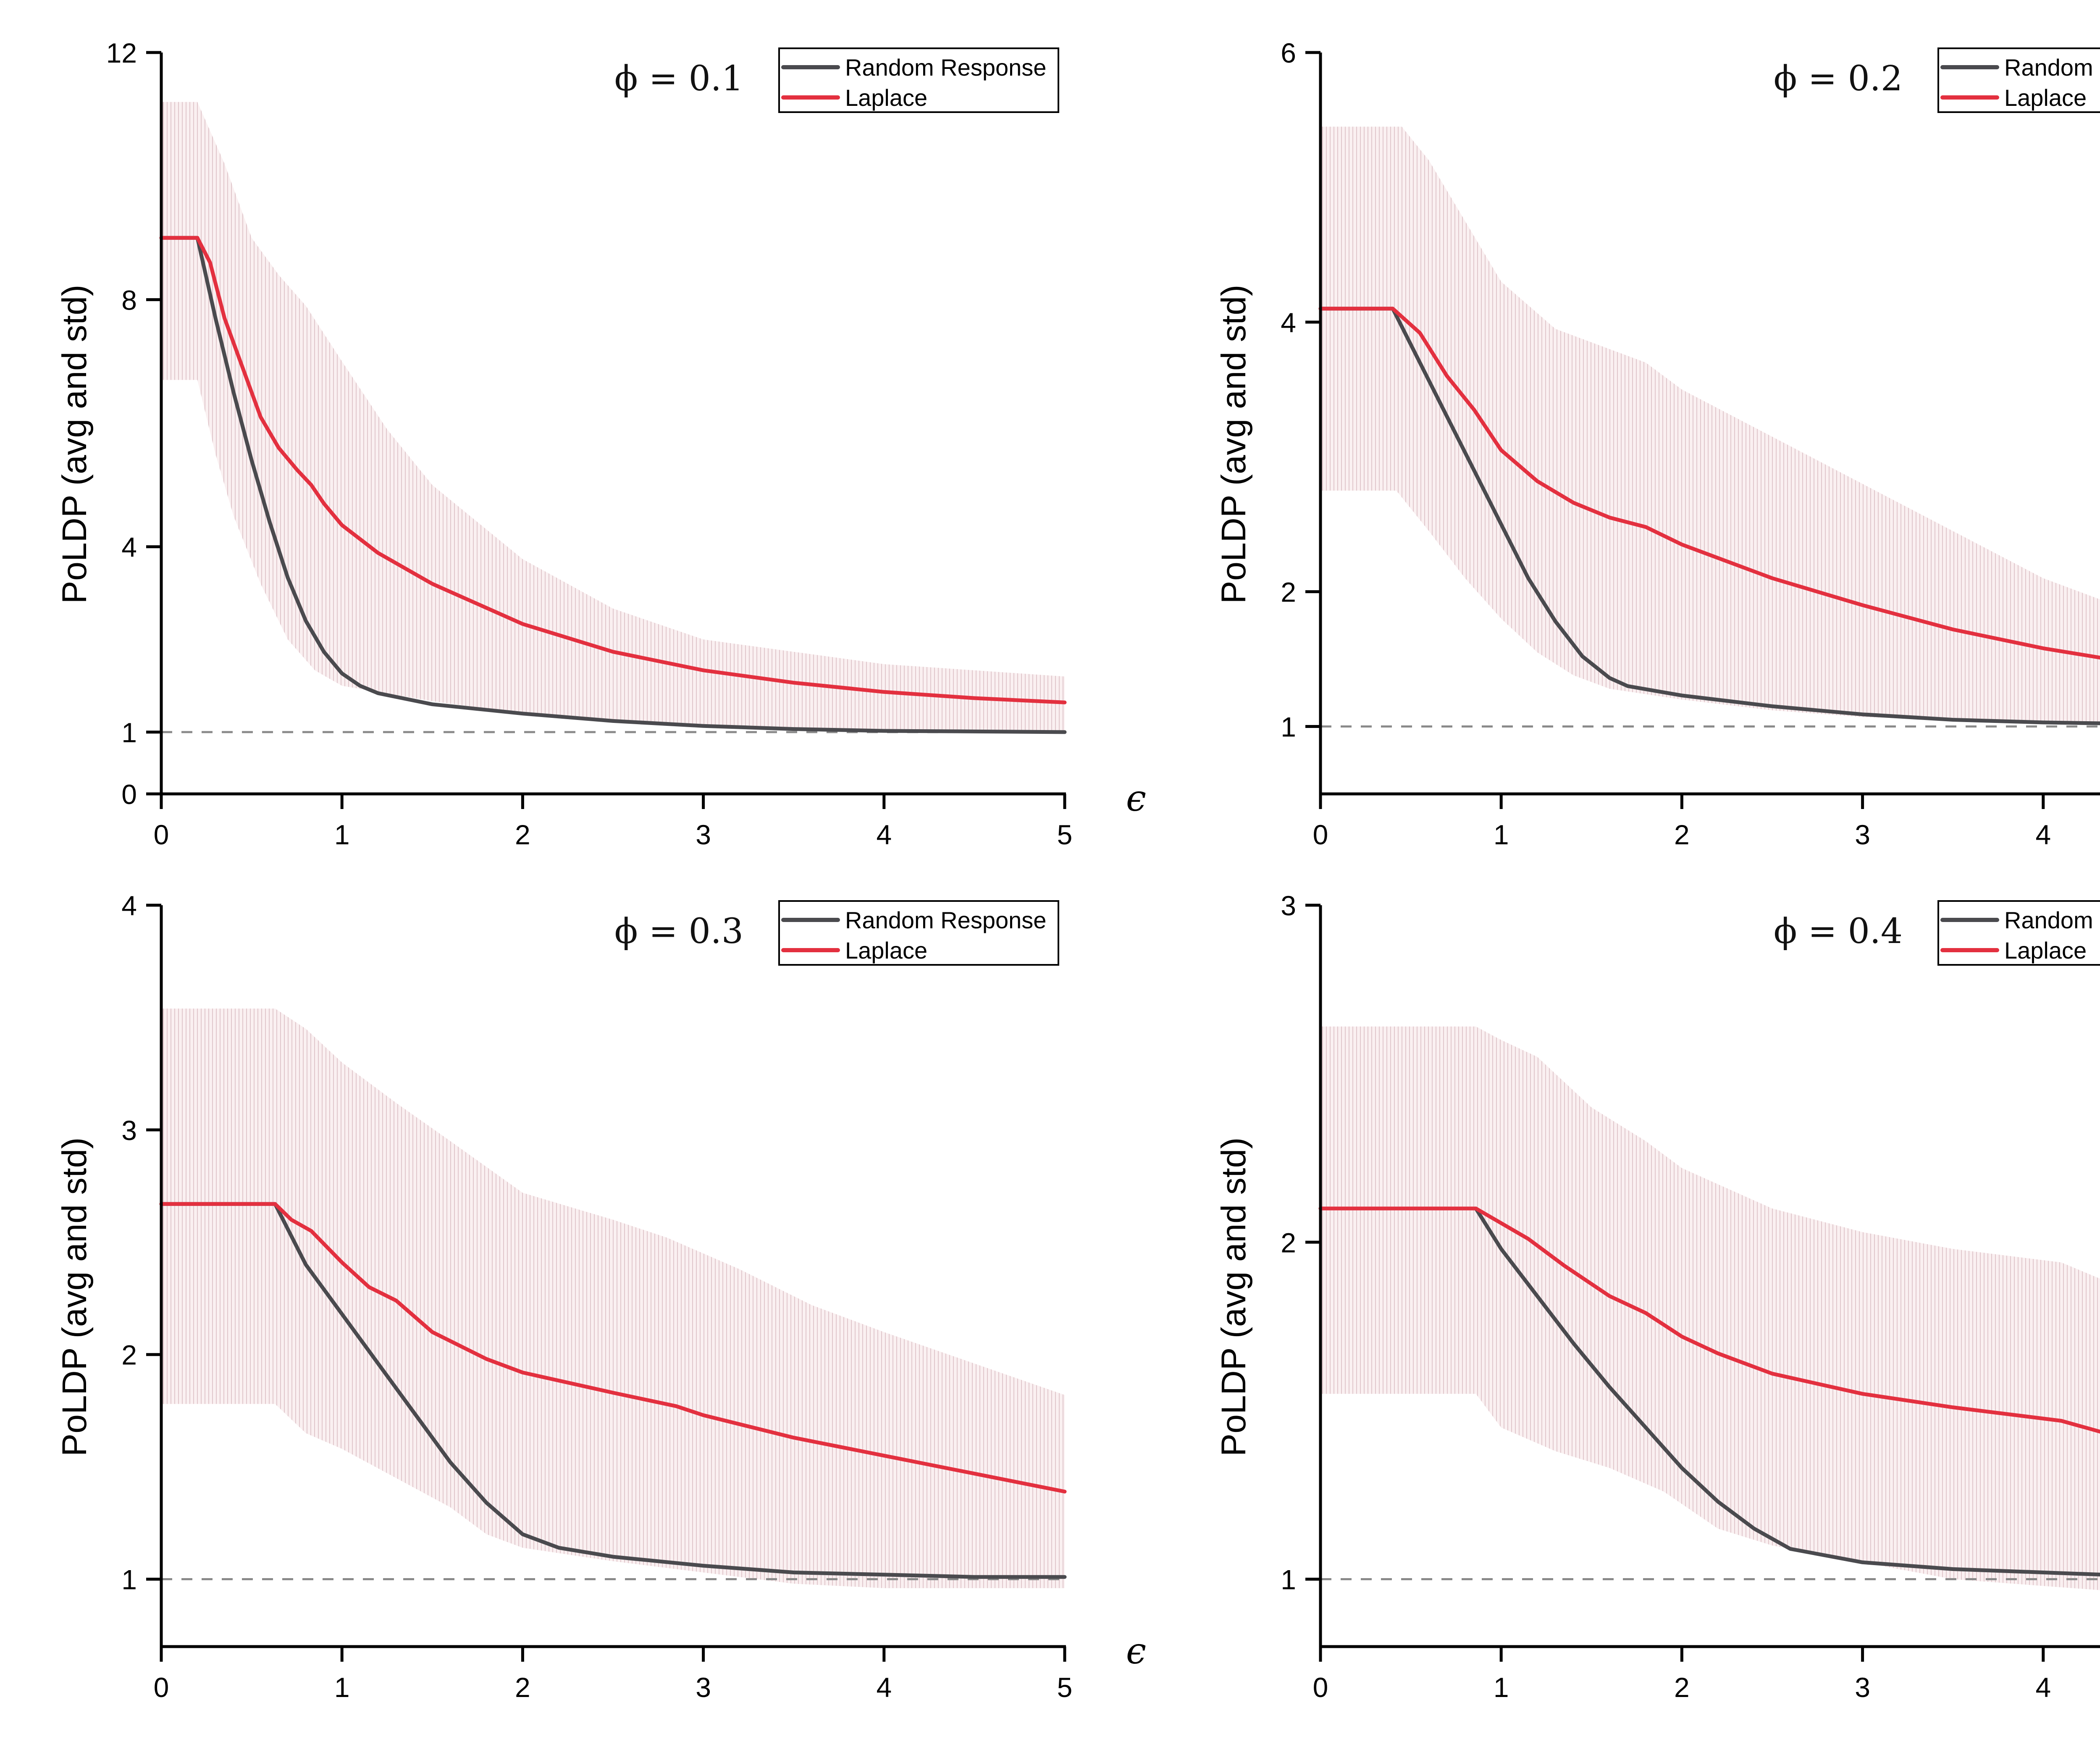 The width and height of the screenshot is (2100, 1739). What do you see at coordinates (678, 79) in the screenshot?
I see `phi-annotation: ϕ = 0.1` at bounding box center [678, 79].